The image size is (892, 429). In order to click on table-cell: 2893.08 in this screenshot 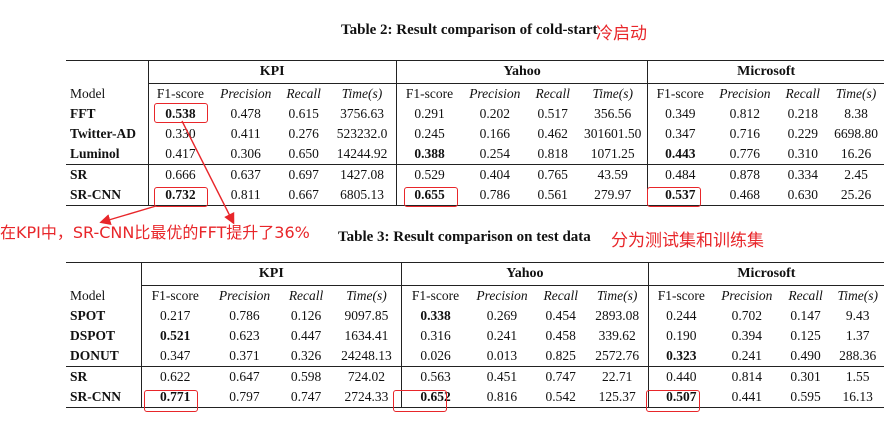, I will do `click(617, 315)`.